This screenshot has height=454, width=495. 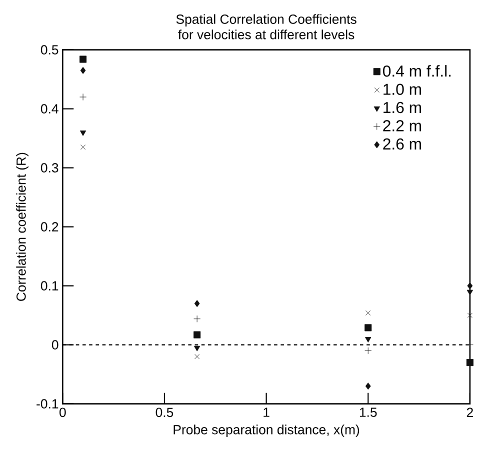 What do you see at coordinates (368, 412) in the screenshot?
I see `x-tick-label: 1.5` at bounding box center [368, 412].